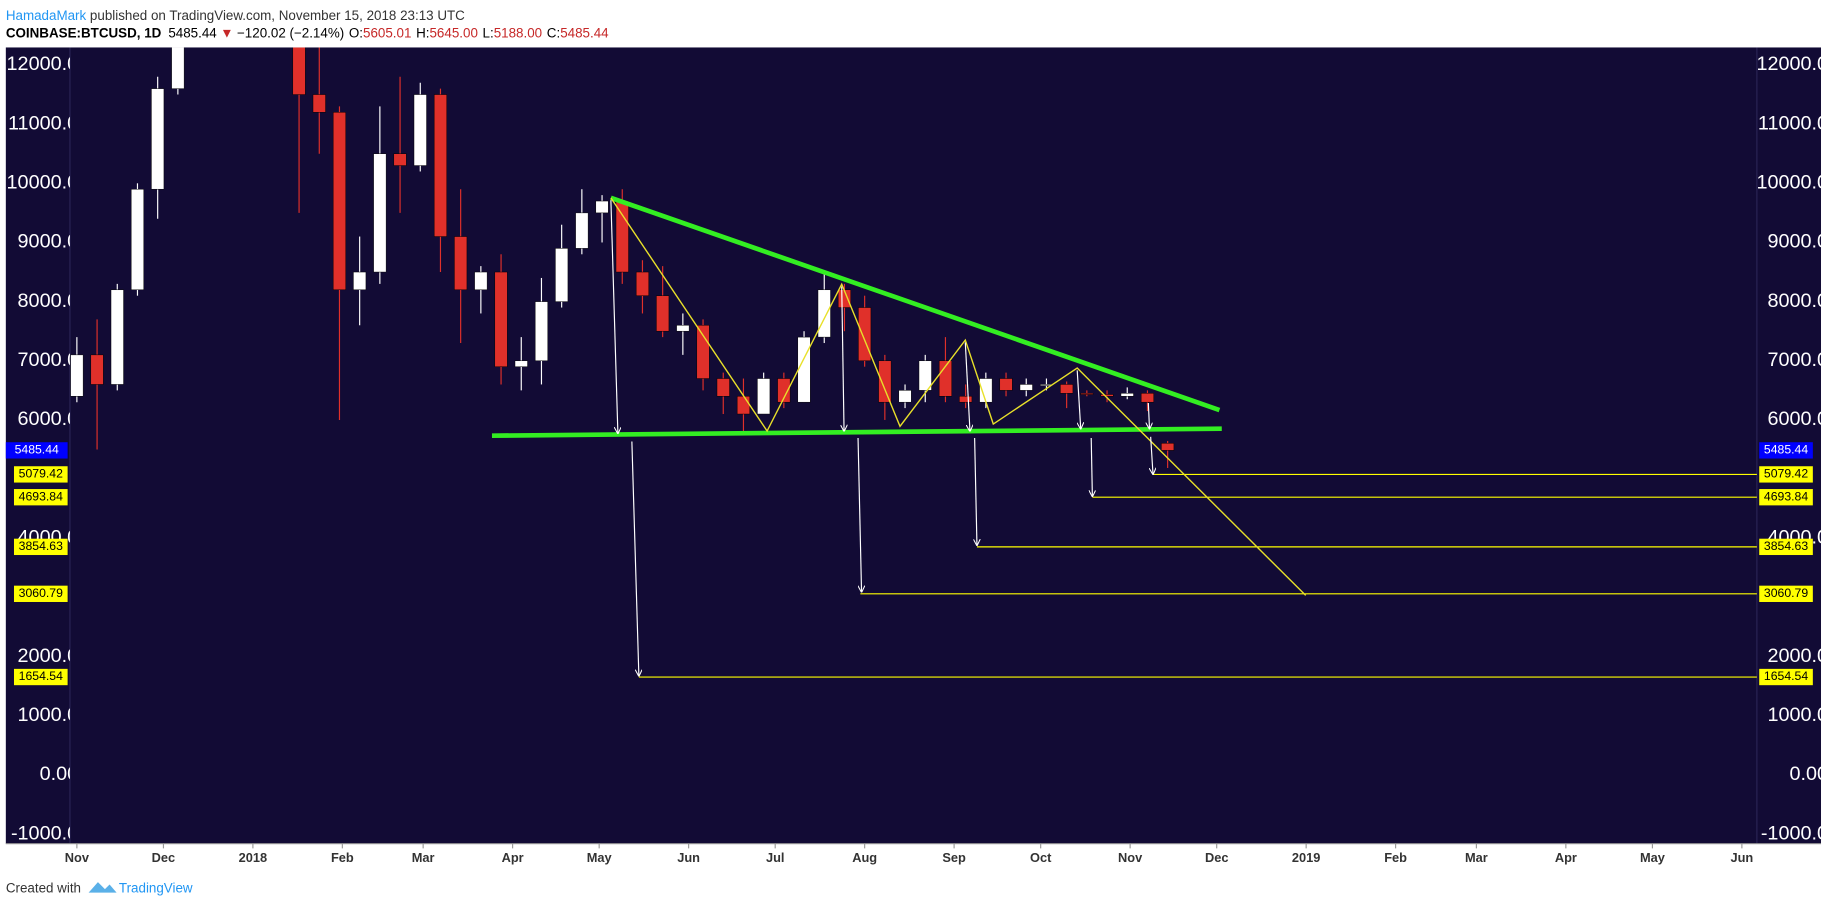 The image size is (1828, 904). Describe the element at coordinates (43, 64) in the screenshot. I see `y-tick-label: 12000.0` at that location.